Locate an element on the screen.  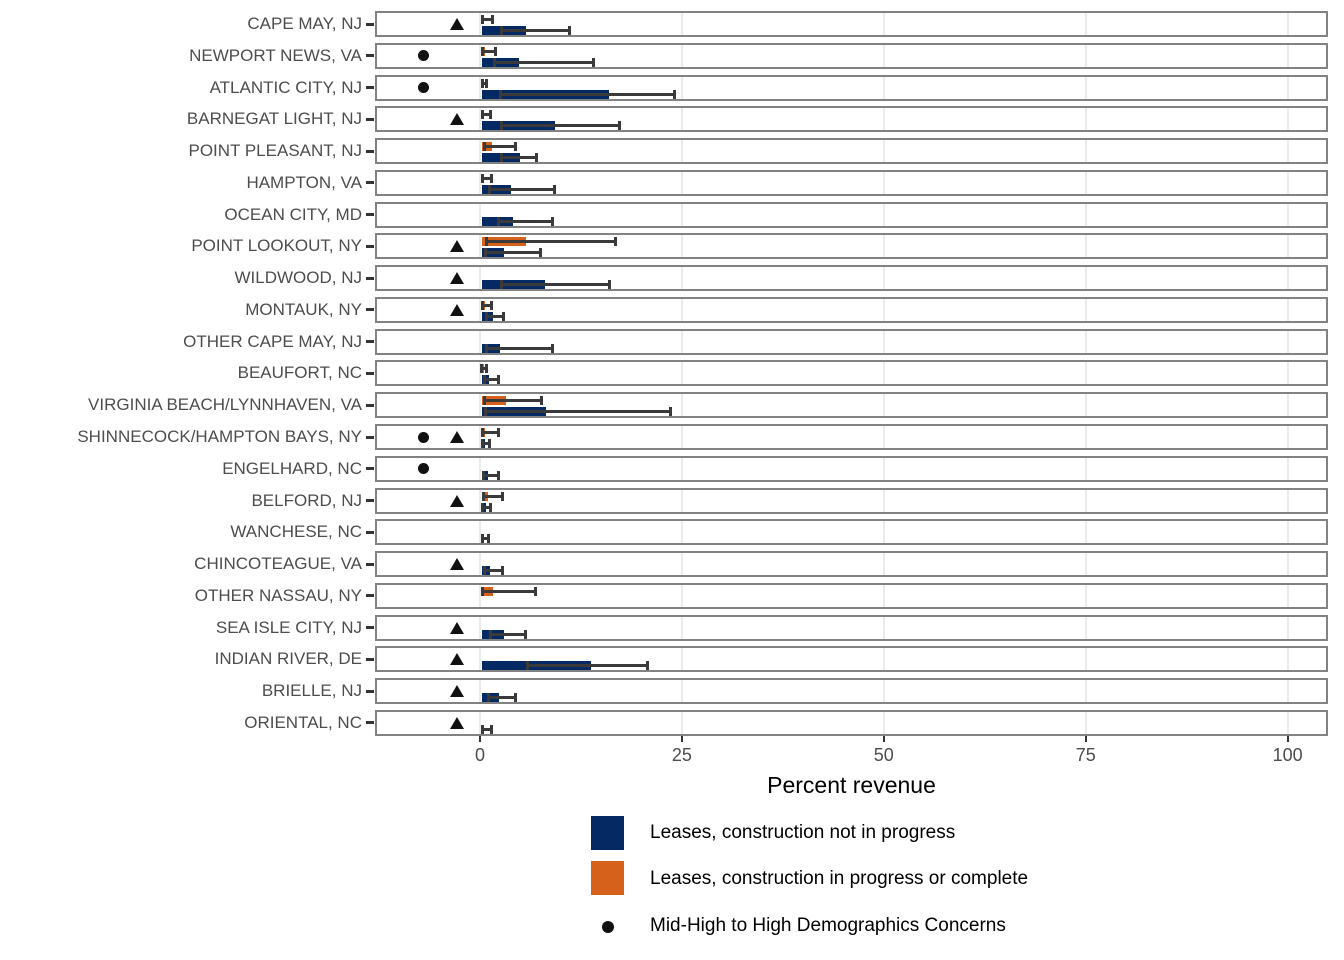
y-axis-label: POINT LOOKOUT, NY is located at coordinates (276, 246).